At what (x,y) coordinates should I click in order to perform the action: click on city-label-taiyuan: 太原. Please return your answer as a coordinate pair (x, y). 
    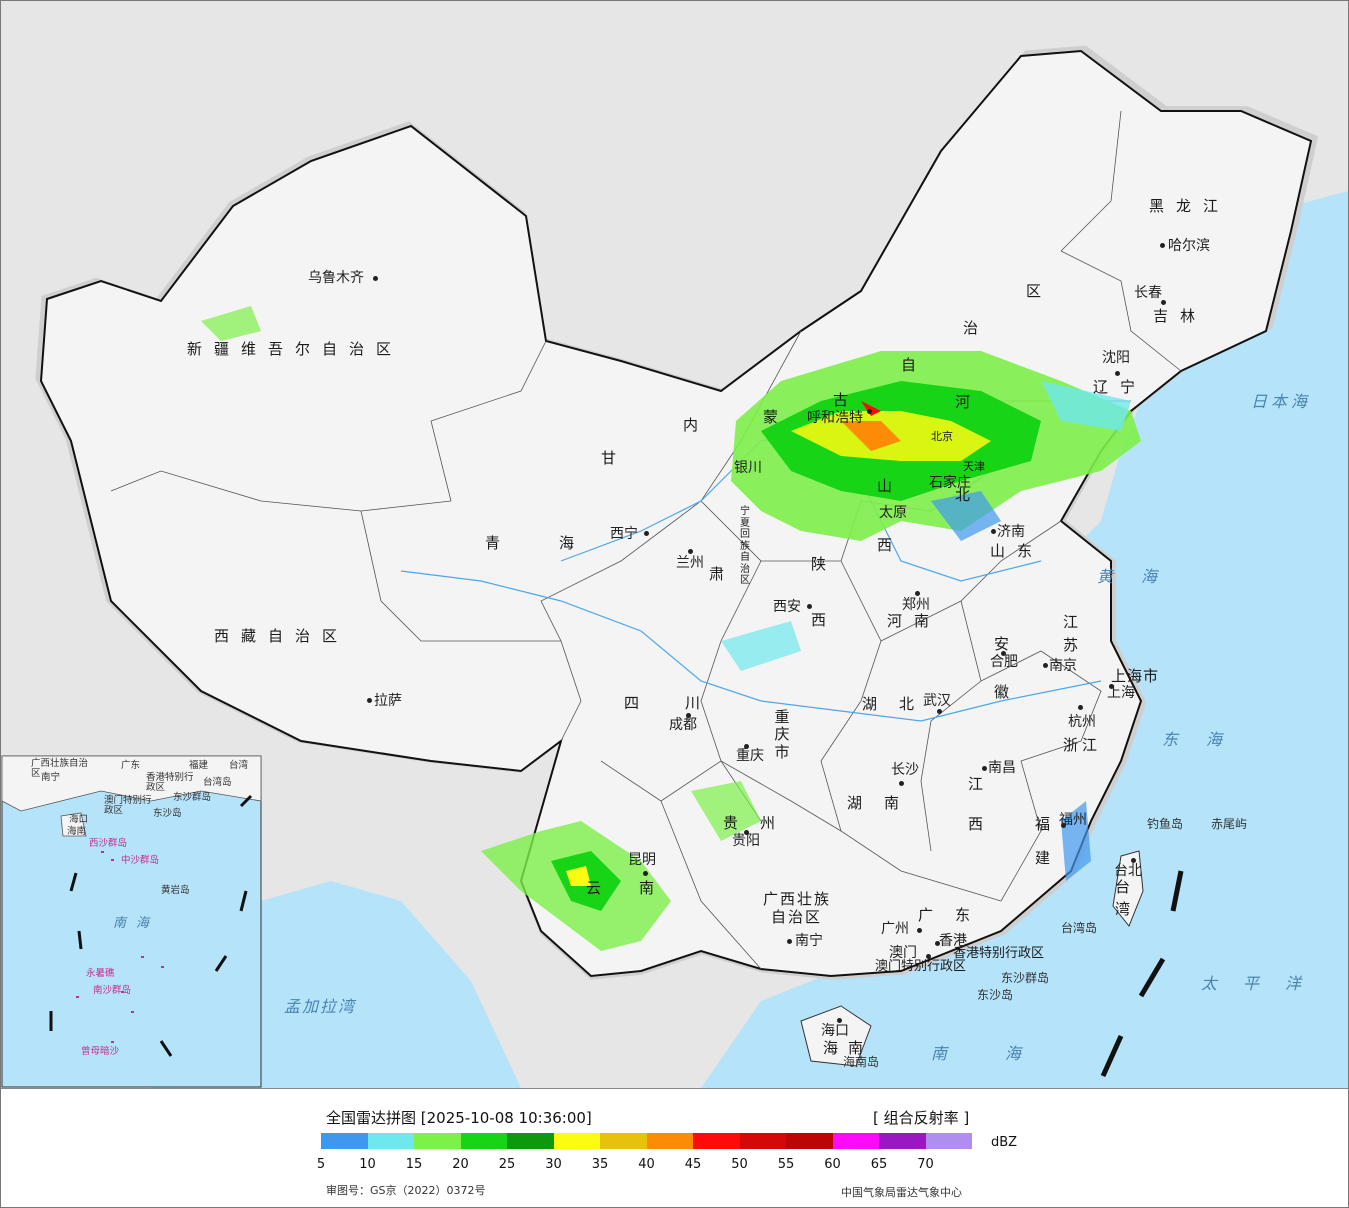
    Looking at the image, I should click on (893, 513).